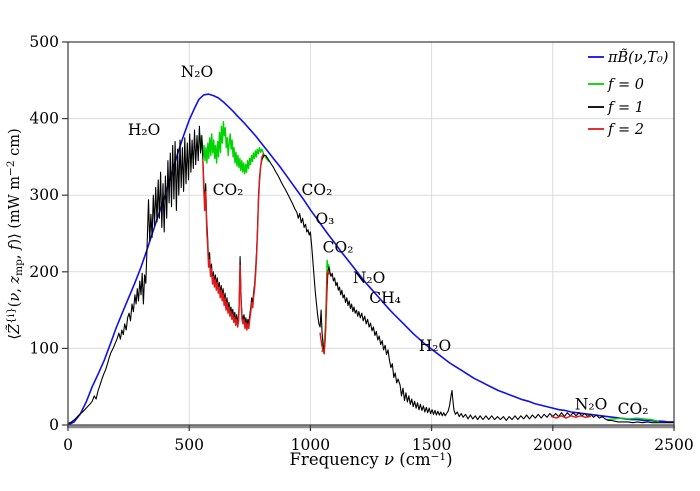  Describe the element at coordinates (637, 57) in the screenshot. I see `legend-label-planck: πB̃(ν,T₀)` at that location.